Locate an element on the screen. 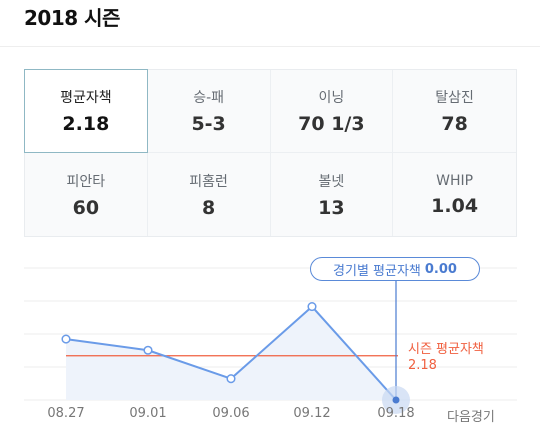 The height and width of the screenshot is (433, 540). season-average-label: 시즌 평균자책 is located at coordinates (446, 349).